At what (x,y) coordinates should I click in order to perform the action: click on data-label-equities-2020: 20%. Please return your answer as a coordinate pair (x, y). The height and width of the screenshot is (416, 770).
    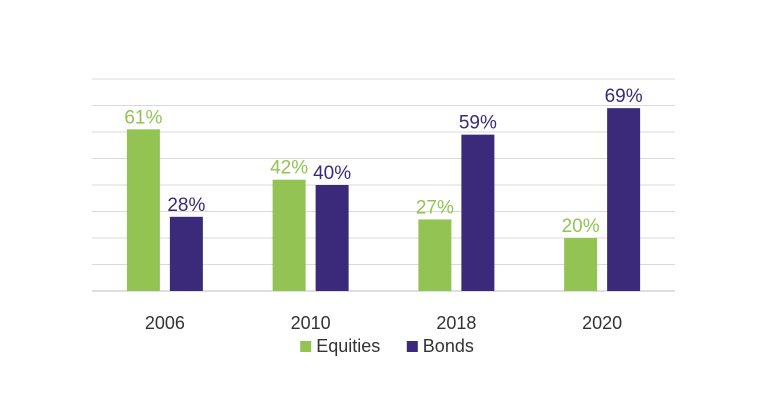
    Looking at the image, I should click on (581, 226).